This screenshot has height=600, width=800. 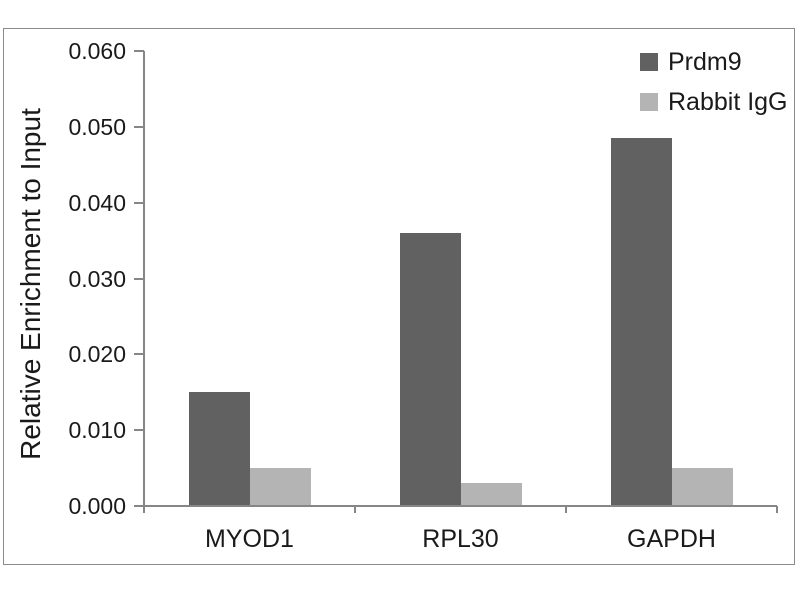 What do you see at coordinates (280, 487) in the screenshot?
I see `bar-rabbit-igg-myod1` at bounding box center [280, 487].